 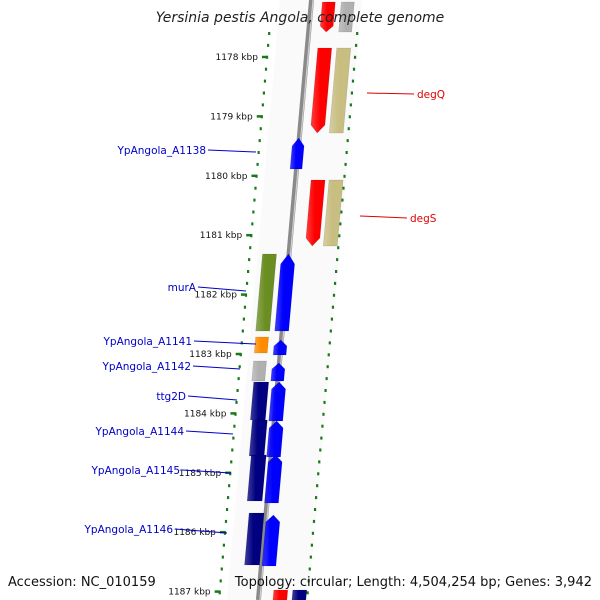 I want to click on gene-label-leader-YpAngola_A1145, so click(x=206, y=471).